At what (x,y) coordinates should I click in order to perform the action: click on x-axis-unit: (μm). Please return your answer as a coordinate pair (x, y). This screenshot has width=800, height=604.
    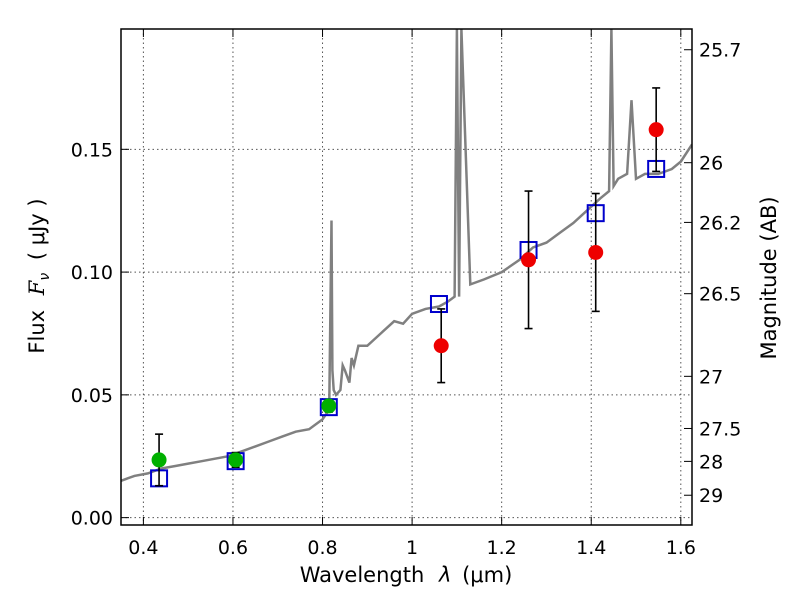
    Looking at the image, I should click on (487, 575).